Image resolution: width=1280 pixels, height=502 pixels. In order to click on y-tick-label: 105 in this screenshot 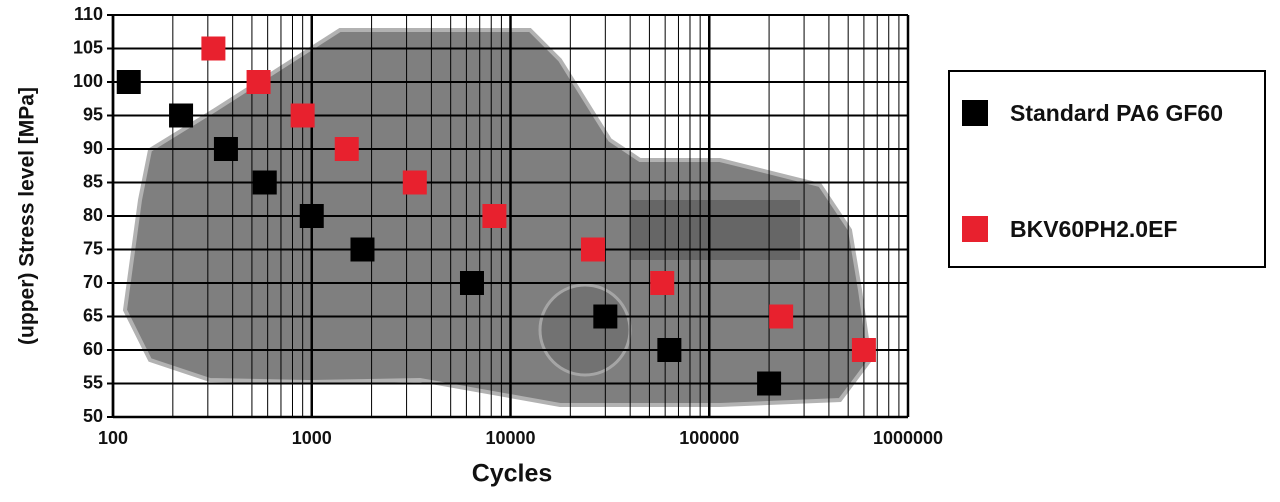, I will do `click(88, 47)`.